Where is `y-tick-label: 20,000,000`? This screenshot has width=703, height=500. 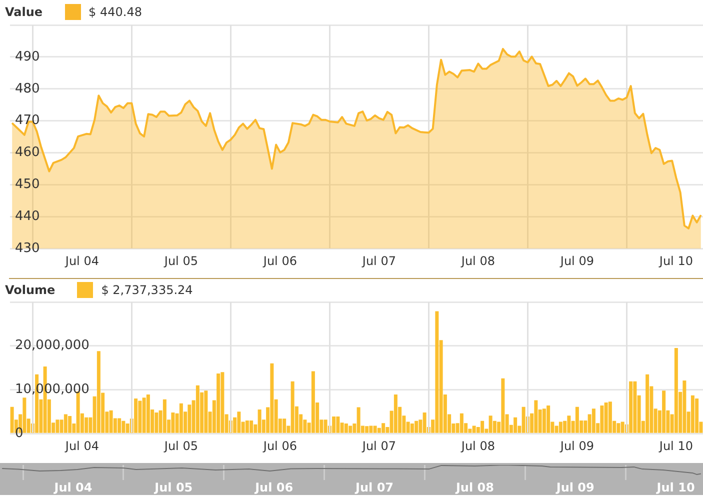
y-tick-label: 20,000,000 is located at coordinates (52, 346).